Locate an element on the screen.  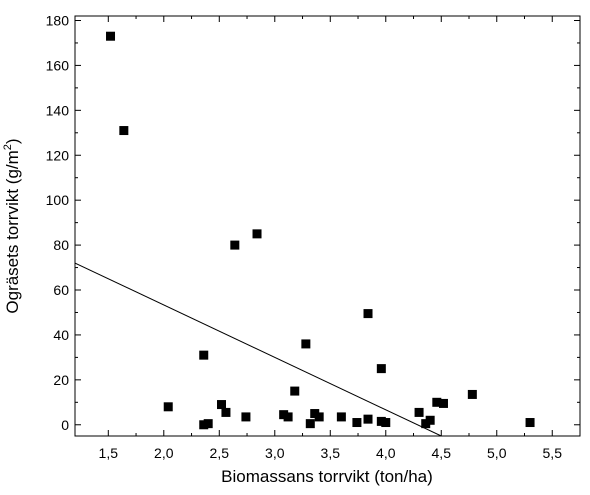
y-tick-label: 0 is located at coordinates (65, 425).